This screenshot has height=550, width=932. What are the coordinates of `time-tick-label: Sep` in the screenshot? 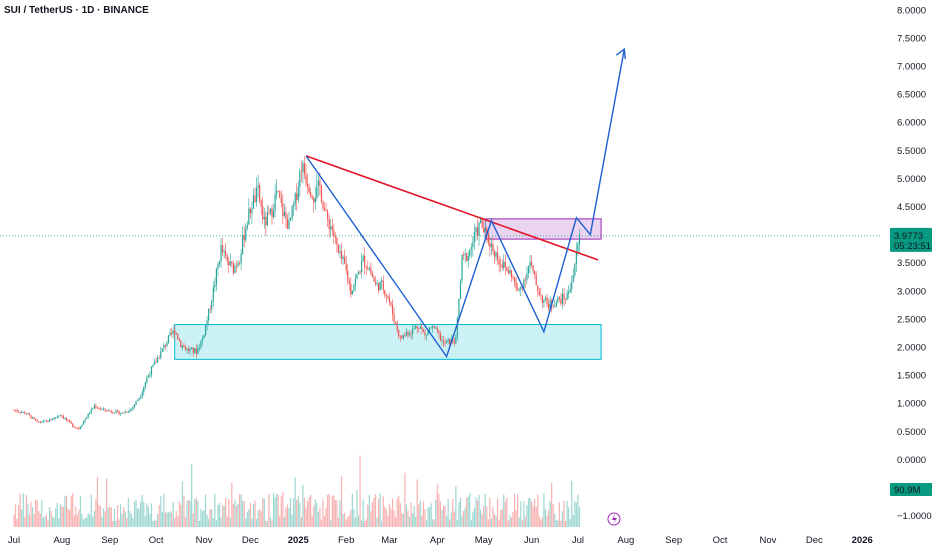 It's located at (109, 540).